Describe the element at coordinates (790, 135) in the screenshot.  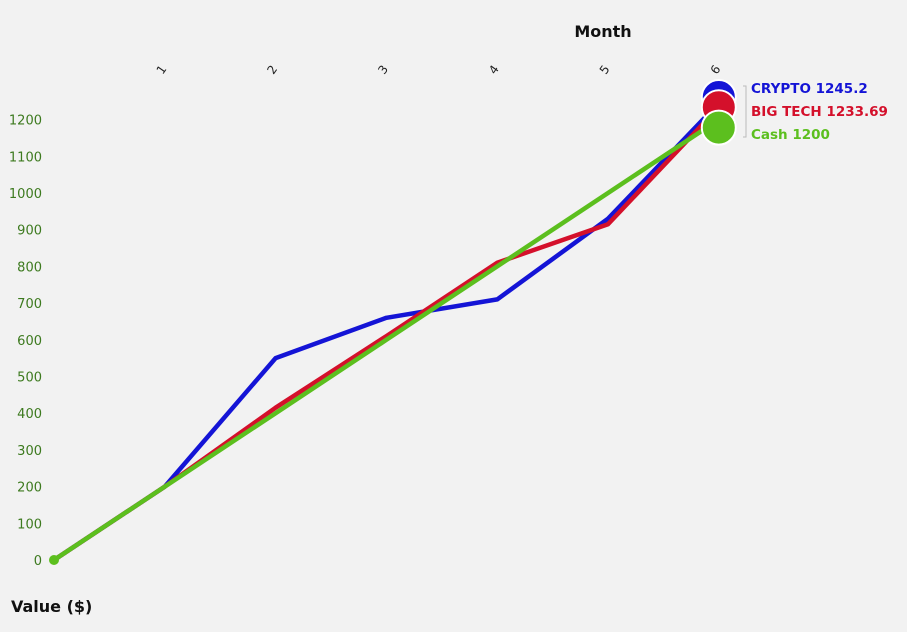
I see `end-label-cash: Cash 1200` at that location.